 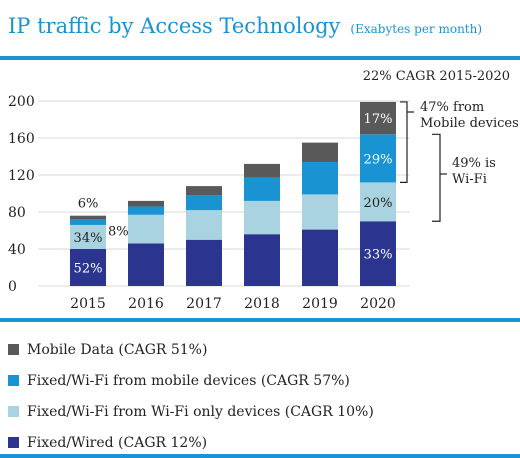 I want to click on x-tick-label: 2018, so click(x=262, y=304).